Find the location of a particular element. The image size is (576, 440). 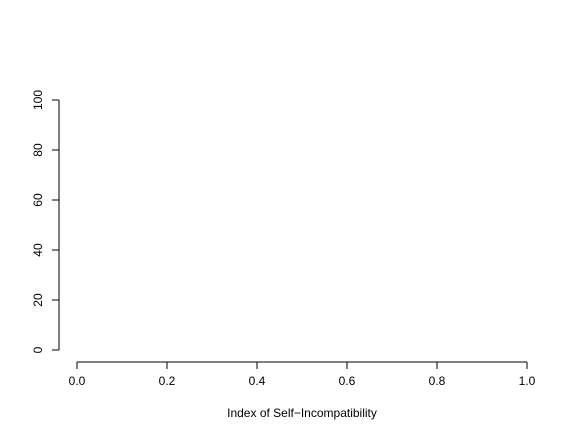

y-tick-label: 80 is located at coordinates (38, 150).